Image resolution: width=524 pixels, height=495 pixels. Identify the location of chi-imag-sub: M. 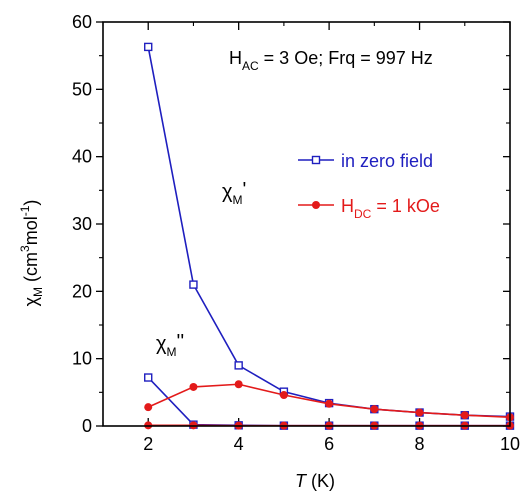
(172, 352).